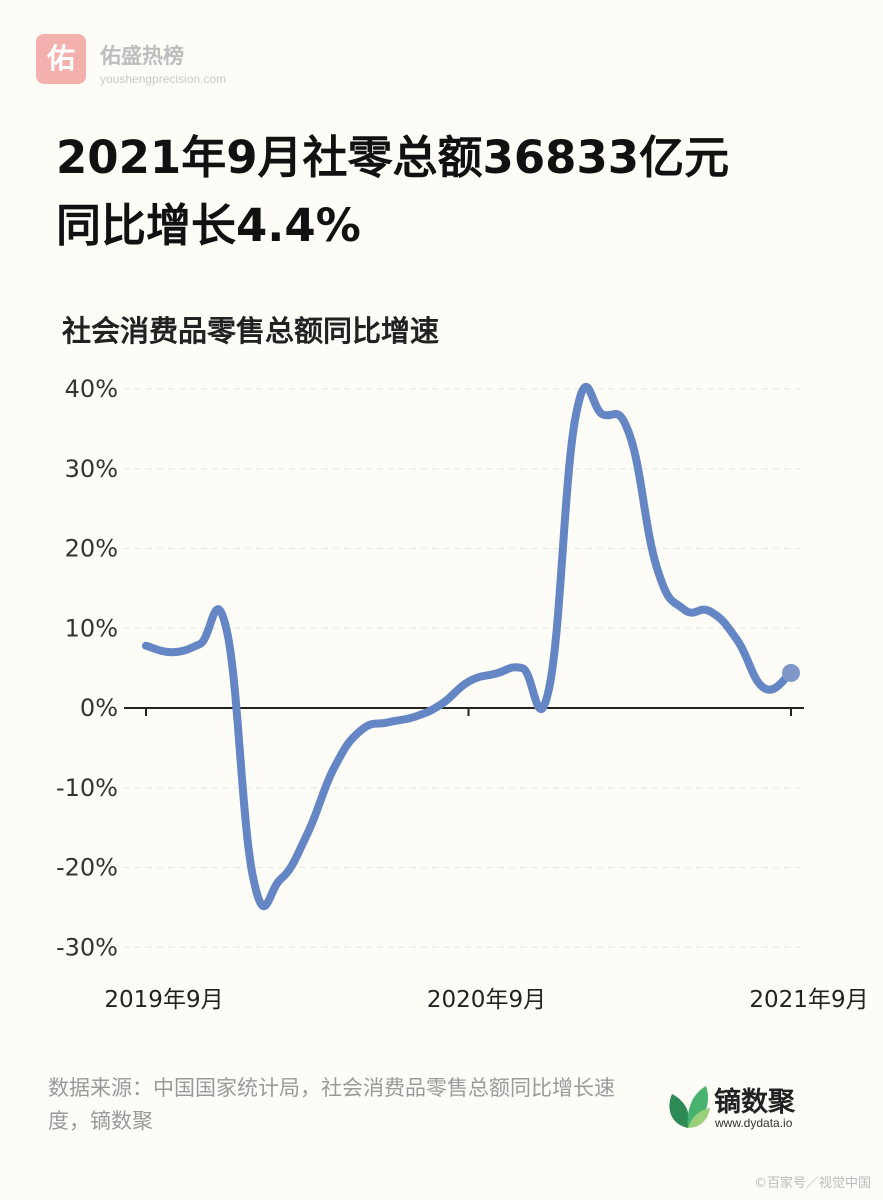 The height and width of the screenshot is (1200, 883). I want to click on x-axis-labels: 2019年9月 2020年9月 2021年9月, so click(486, 1000).